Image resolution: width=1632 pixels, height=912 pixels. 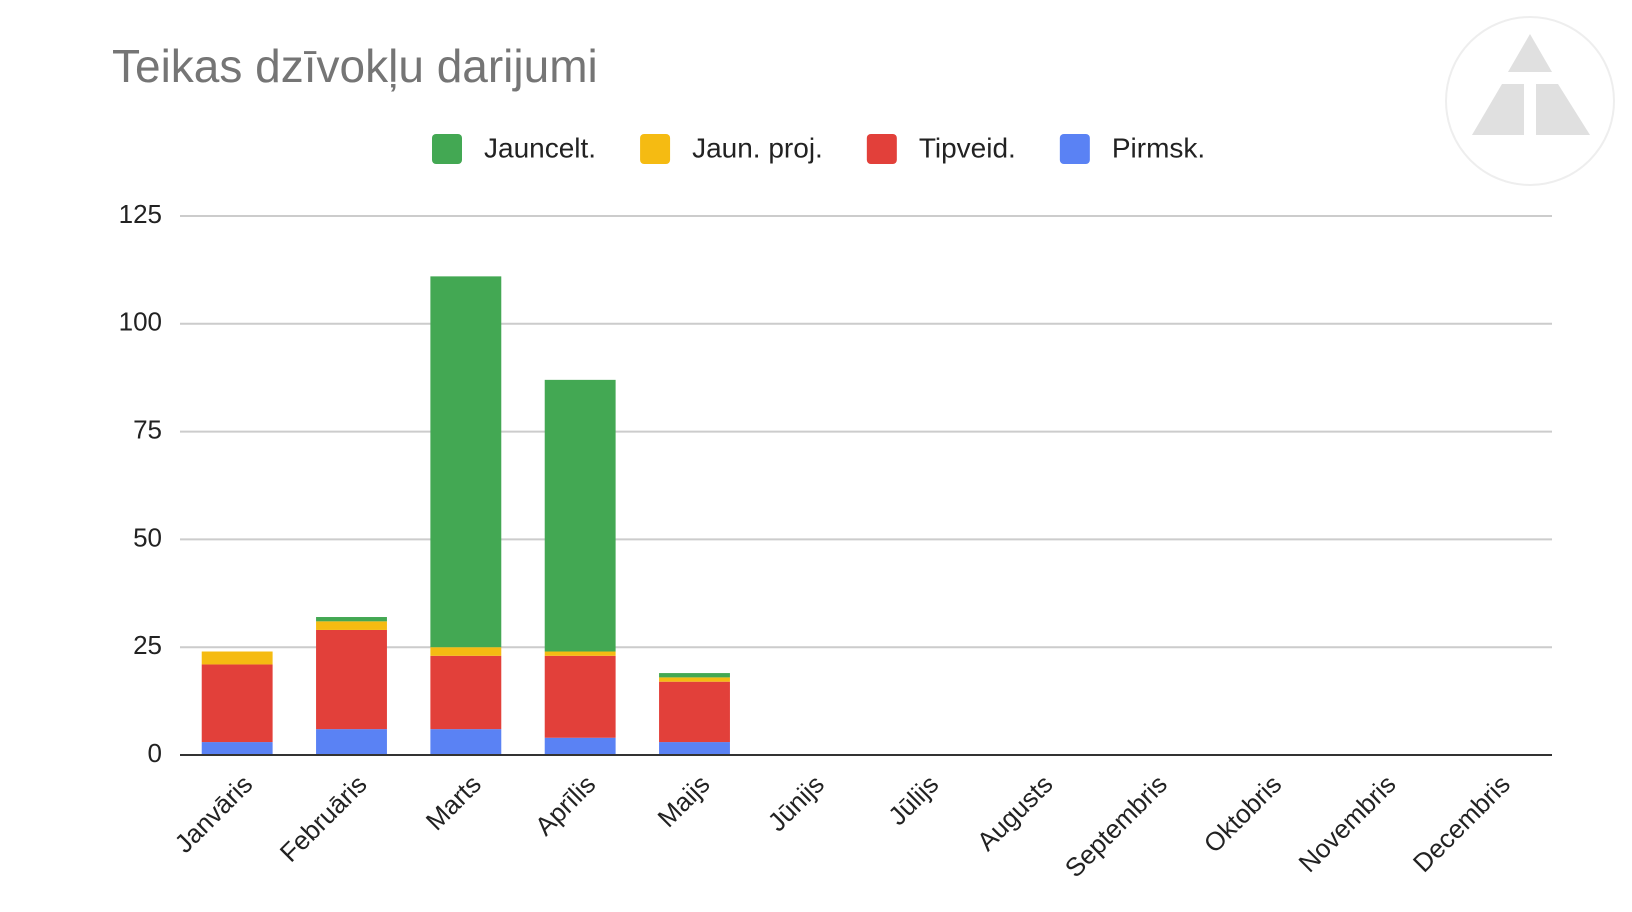 What do you see at coordinates (147, 429) in the screenshot?
I see `y-tick-label: 75` at bounding box center [147, 429].